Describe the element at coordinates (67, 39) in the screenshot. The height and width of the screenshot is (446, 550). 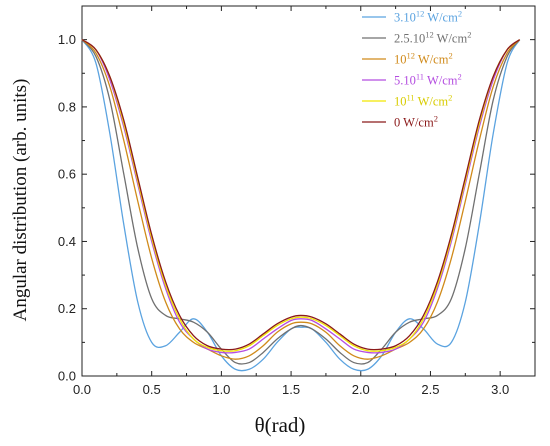
I see `y-tick-label: 1.0` at that location.